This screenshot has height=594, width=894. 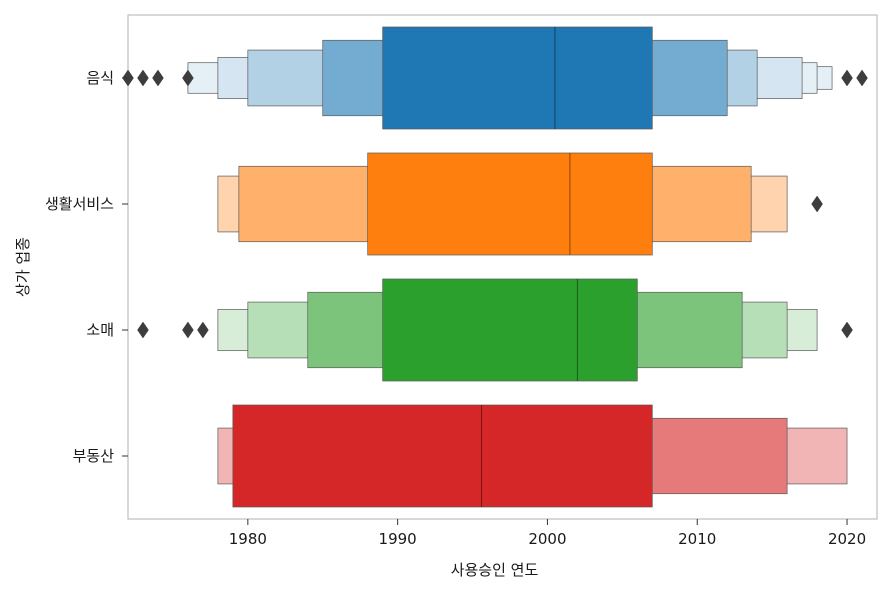 What do you see at coordinates (817, 204) in the screenshot?
I see `outlier-point-생활서비스-0` at bounding box center [817, 204].